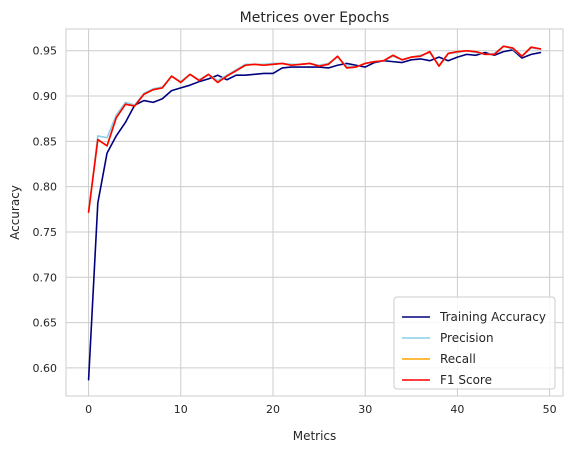 Image resolution: width=572 pixels, height=457 pixels. Describe the element at coordinates (45, 187) in the screenshot. I see `y-tick-label: 0.80` at that location.